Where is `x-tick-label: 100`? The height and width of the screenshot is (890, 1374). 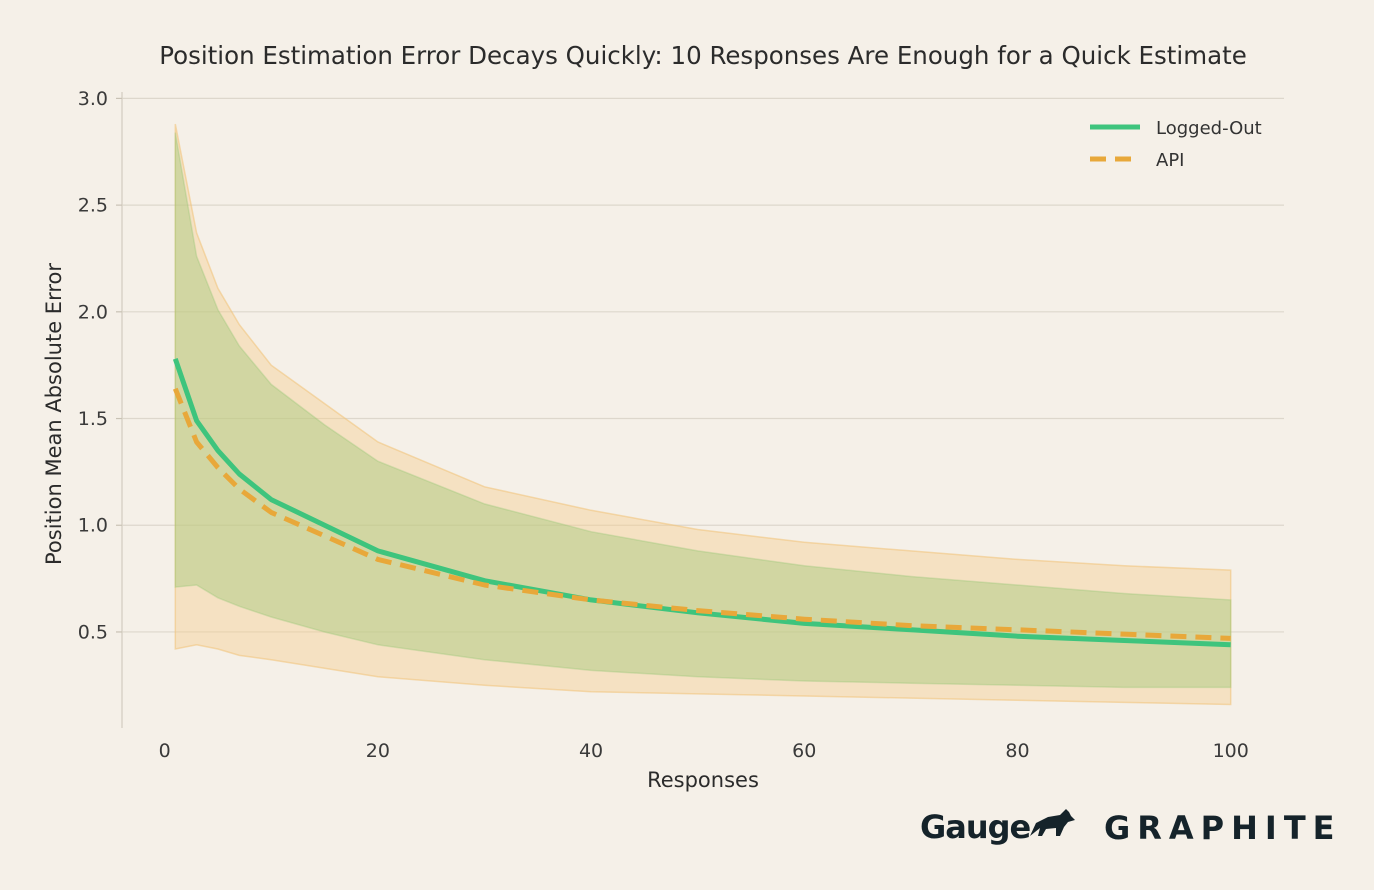 x-tick-label: 100 is located at coordinates (1231, 751).